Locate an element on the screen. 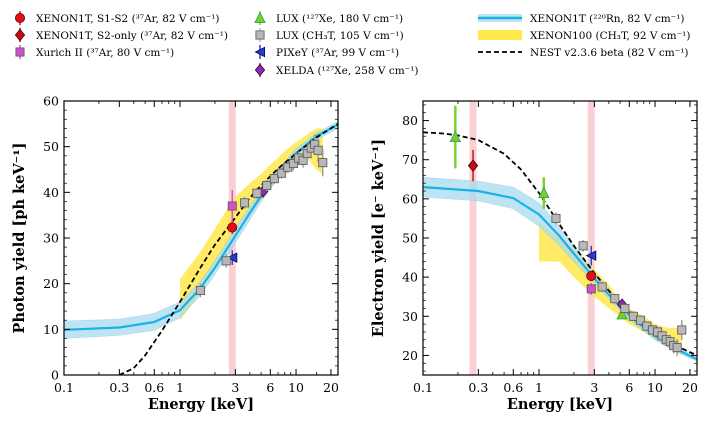 This screenshot has height=422, width=706. legend-marker-tri-left is located at coordinates (260, 52).